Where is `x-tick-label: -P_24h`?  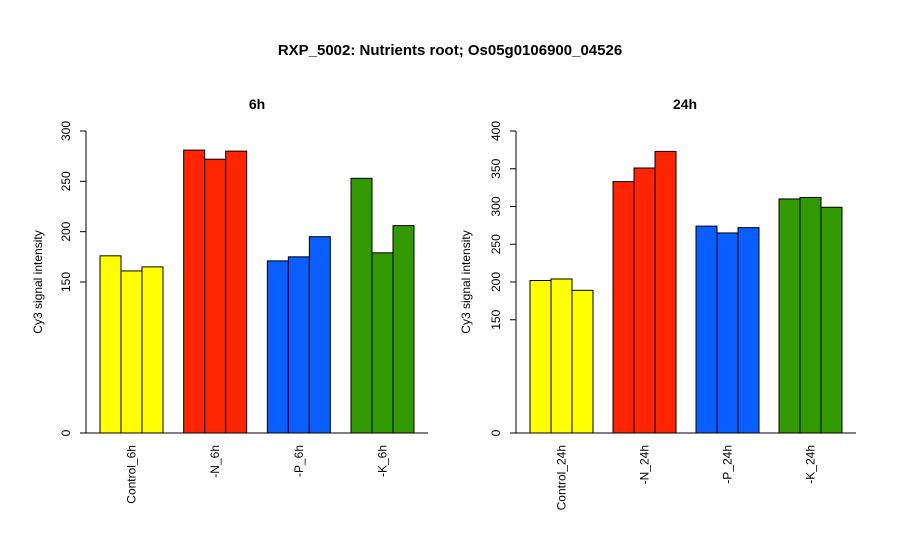
x-tick-label: -P_24h is located at coordinates (728, 464).